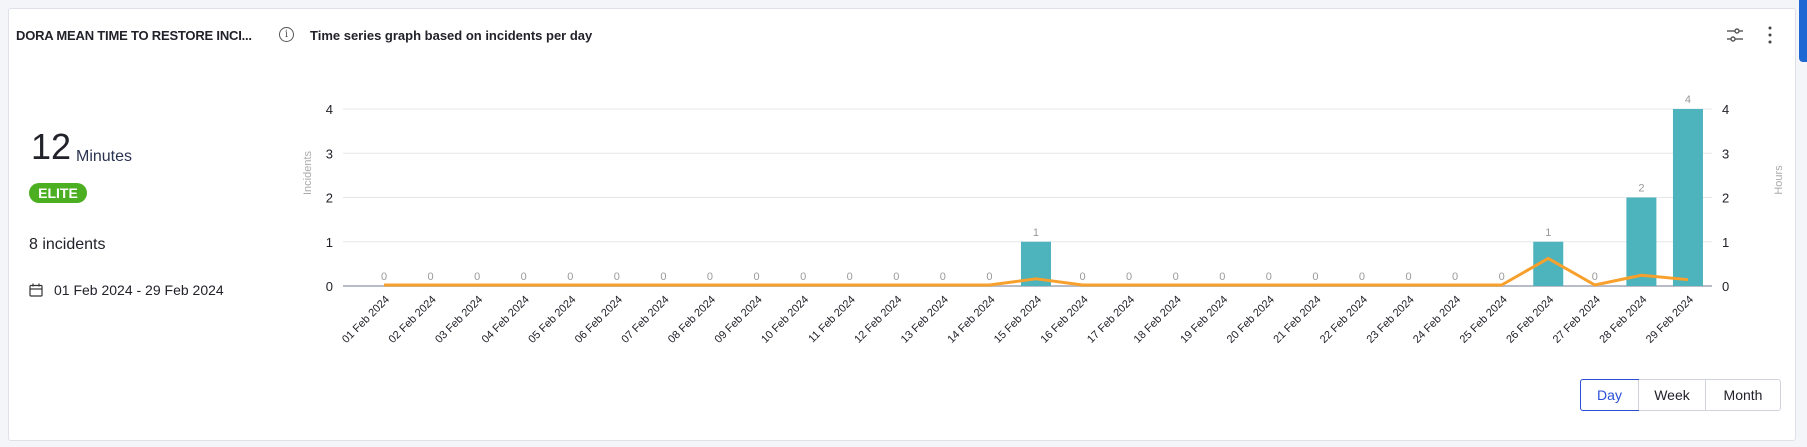  Describe the element at coordinates (1204, 320) in the screenshot. I see `x-tick-label: 19 Feb 2024` at that location.